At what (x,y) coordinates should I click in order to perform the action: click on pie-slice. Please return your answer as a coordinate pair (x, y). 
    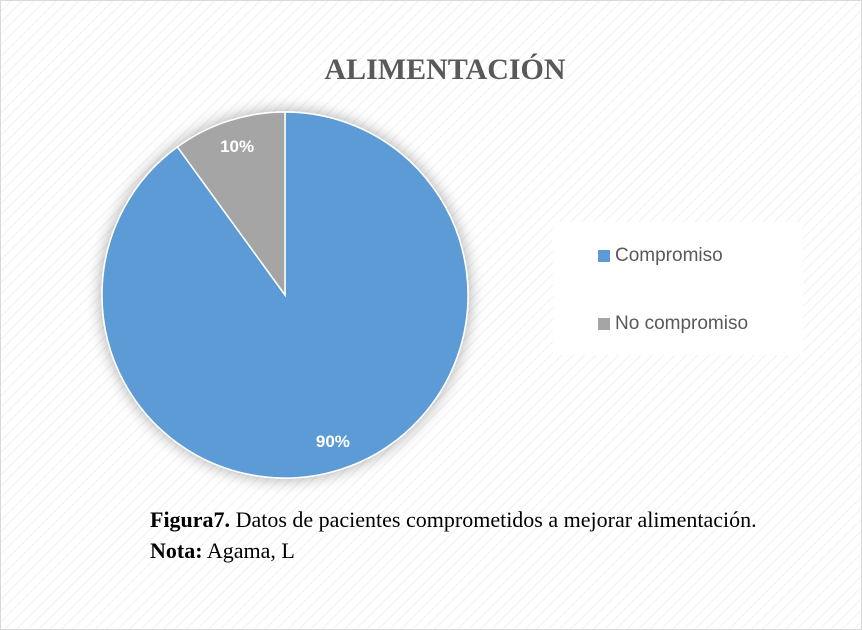
    Looking at the image, I should click on (231, 204).